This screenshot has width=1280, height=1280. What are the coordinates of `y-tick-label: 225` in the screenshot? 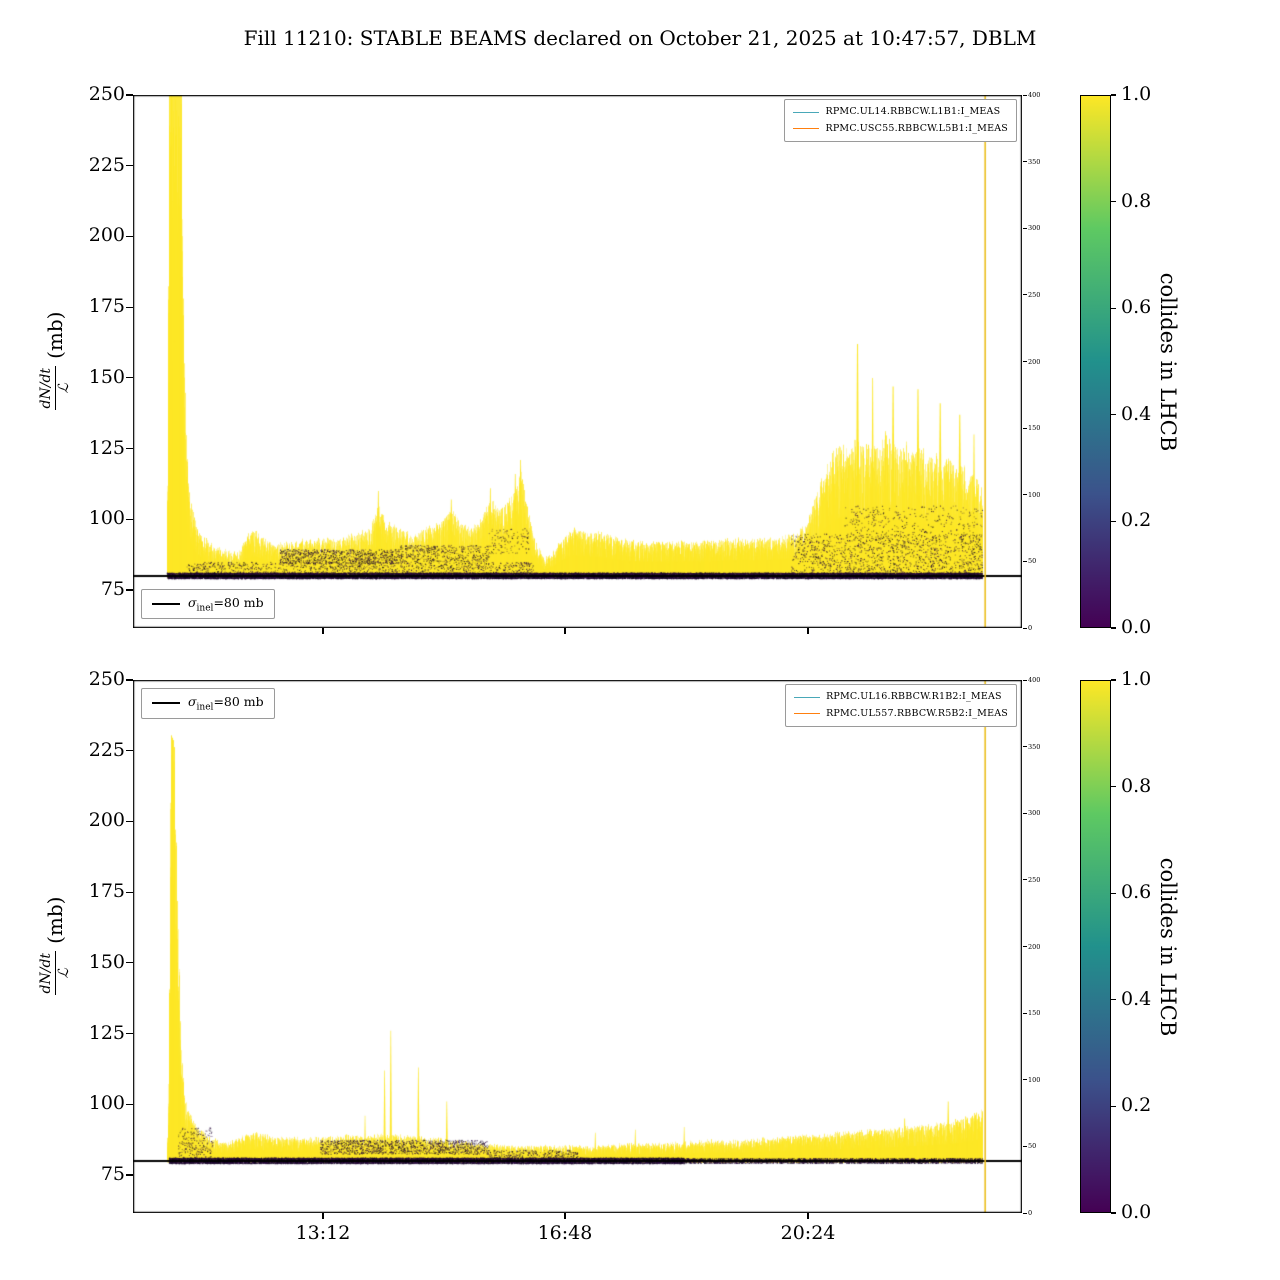 It's located at (106, 749).